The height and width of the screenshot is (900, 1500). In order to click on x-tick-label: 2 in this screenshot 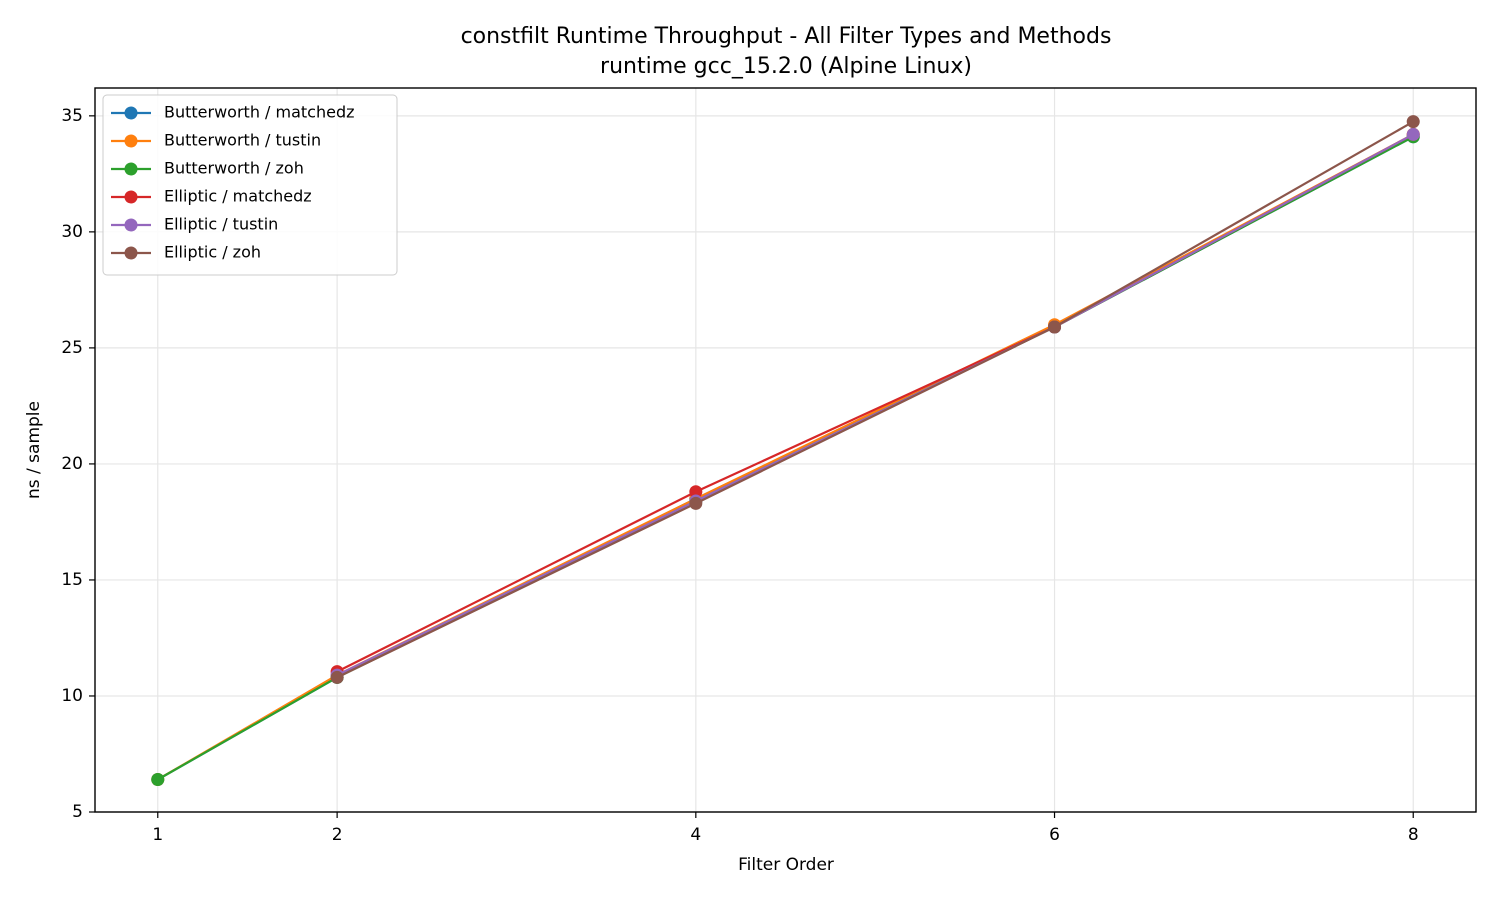, I will do `click(337, 835)`.